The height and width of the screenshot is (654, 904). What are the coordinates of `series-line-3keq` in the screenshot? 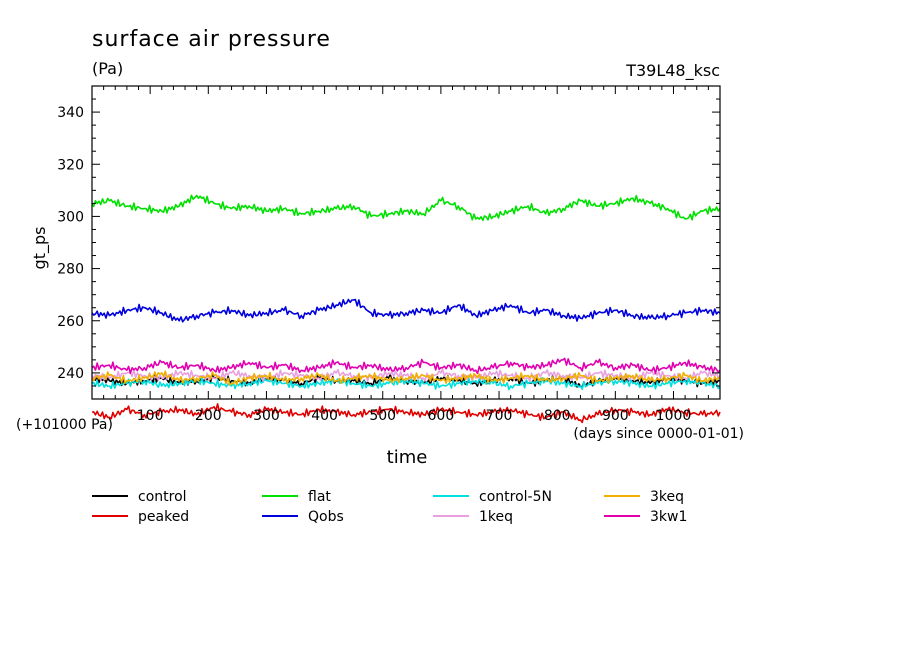 It's located at (406, 378).